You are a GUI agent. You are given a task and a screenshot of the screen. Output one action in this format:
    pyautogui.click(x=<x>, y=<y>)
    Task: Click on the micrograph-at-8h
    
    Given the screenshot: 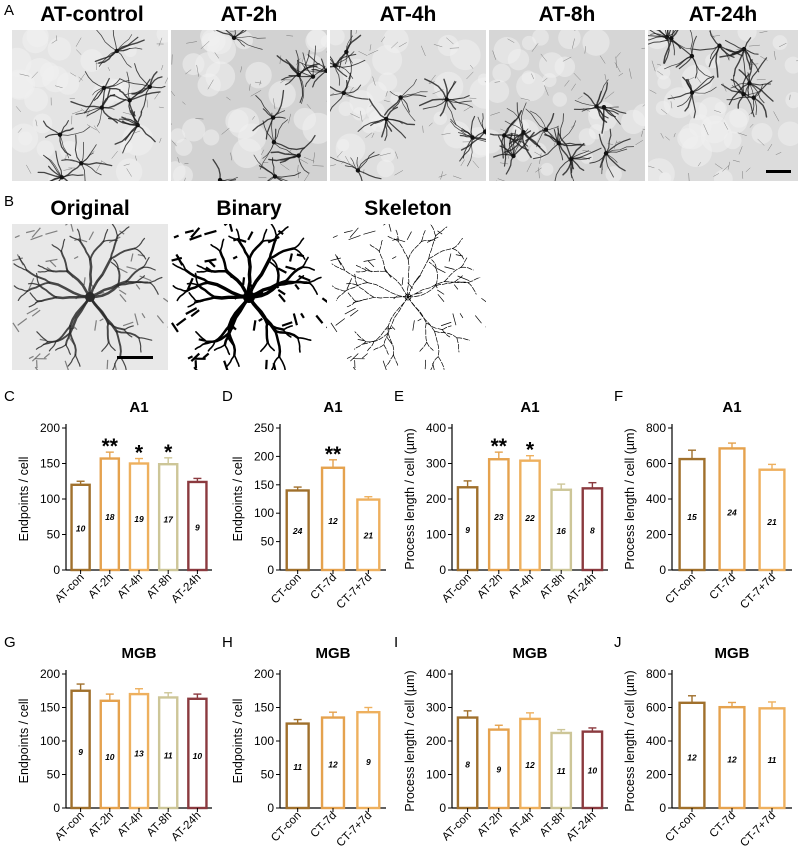 What is the action you would take?
    pyautogui.click(x=567, y=105)
    